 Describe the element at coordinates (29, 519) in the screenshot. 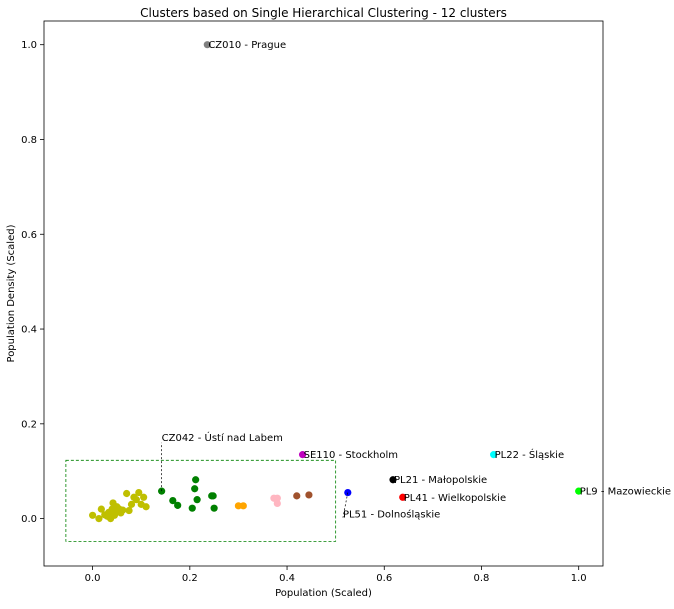

I see `y-tick-label: 0.0` at that location.